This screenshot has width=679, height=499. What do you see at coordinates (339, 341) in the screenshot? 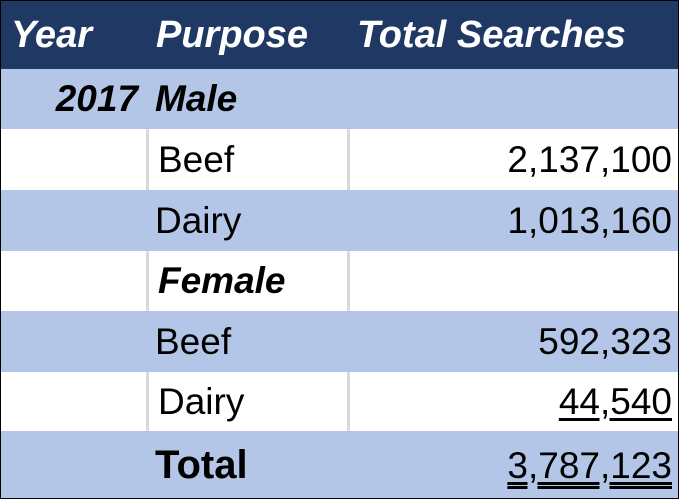
I see `table-row: Beef 592,323` at bounding box center [339, 341].